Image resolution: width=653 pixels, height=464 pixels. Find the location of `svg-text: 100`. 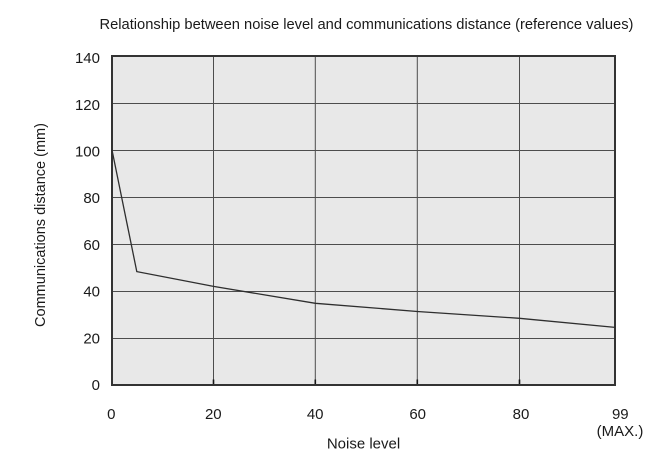

svg-text: 100 is located at coordinates (87, 152).